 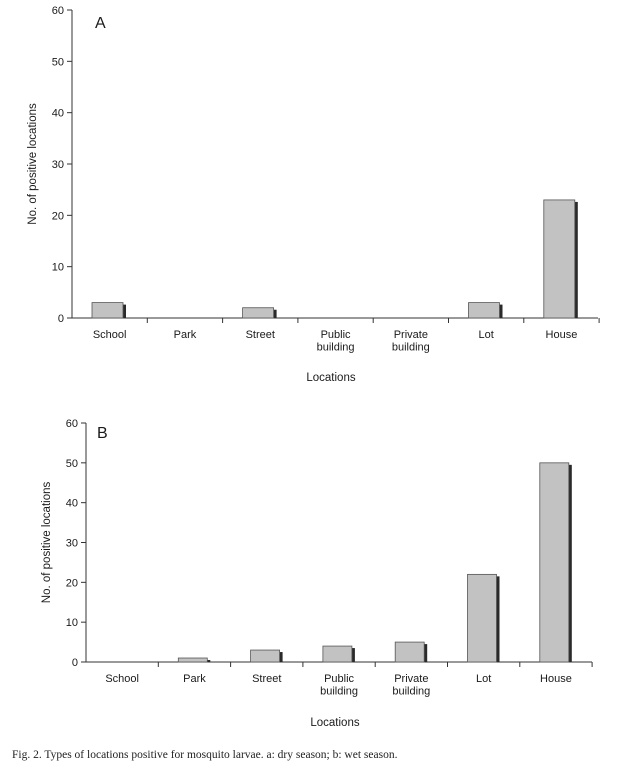 What do you see at coordinates (409, 652) in the screenshot?
I see `bar-private-building` at bounding box center [409, 652].